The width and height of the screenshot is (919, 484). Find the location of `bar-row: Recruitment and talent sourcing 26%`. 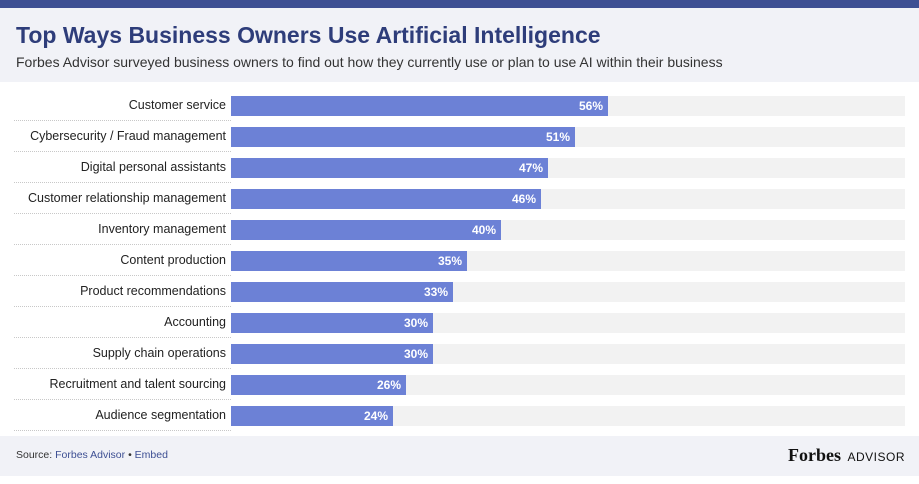

bar-row: Recruitment and talent sourcing 26% is located at coordinates (459, 384).